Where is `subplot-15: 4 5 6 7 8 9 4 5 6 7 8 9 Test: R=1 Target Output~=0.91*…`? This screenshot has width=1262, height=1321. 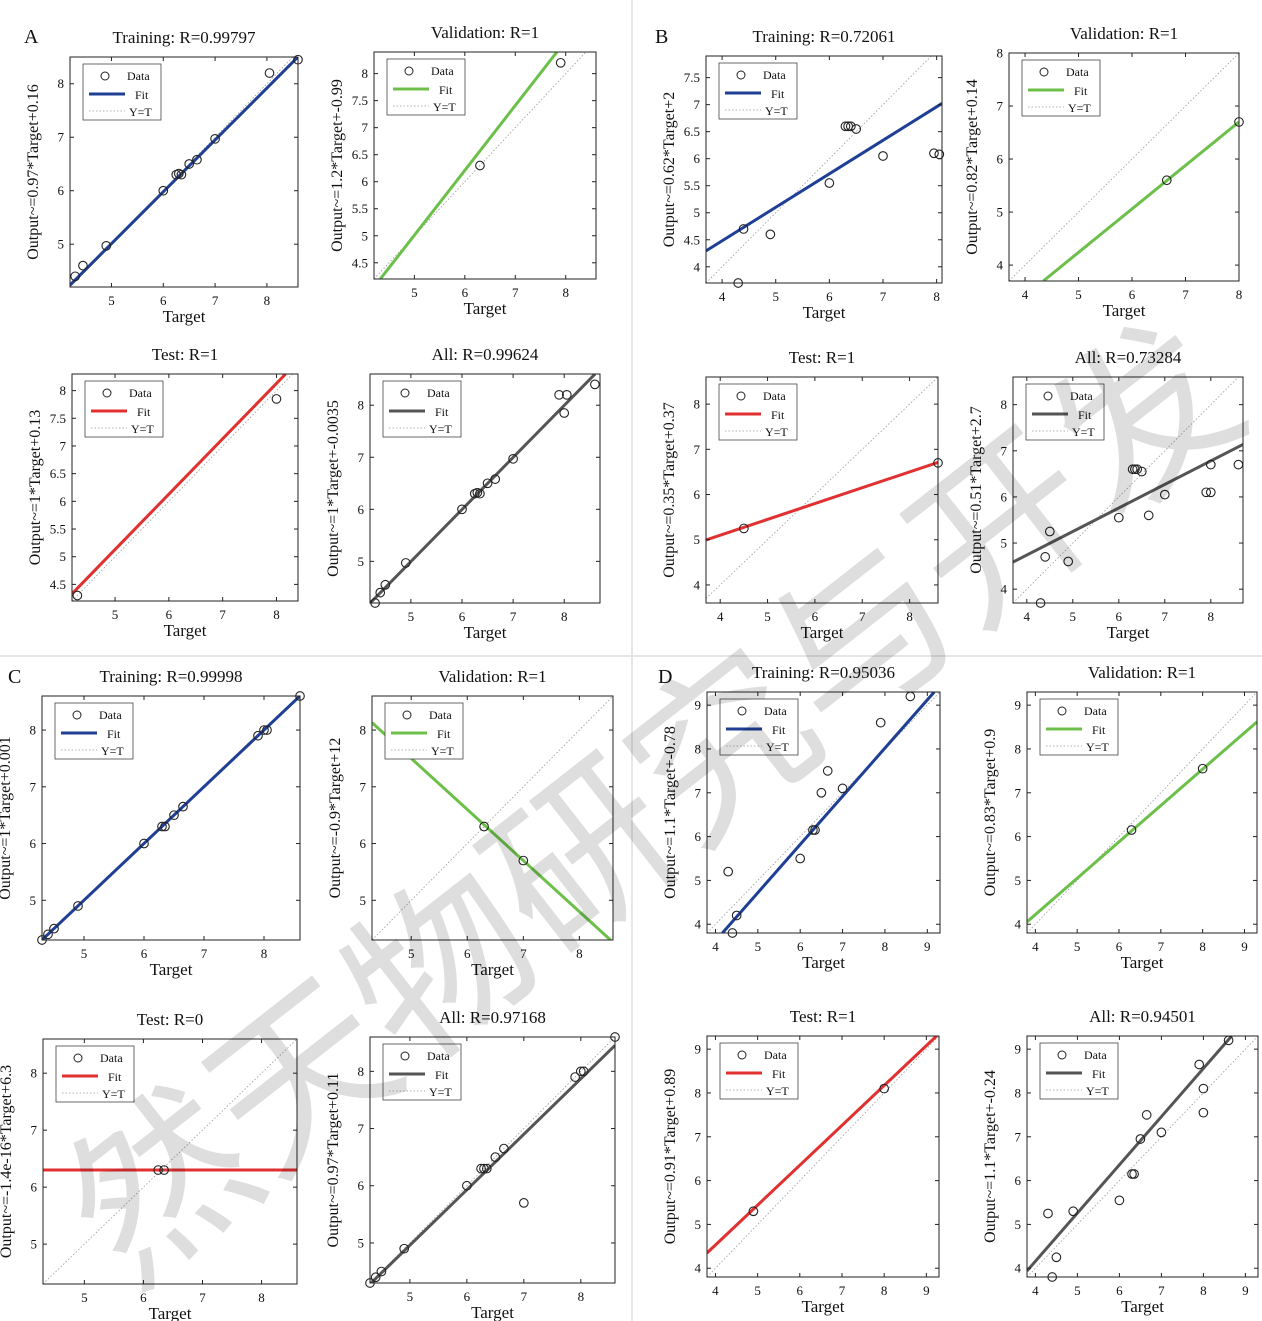 subplot-15: 4 5 6 7 8 9 4 5 6 7 8 9 Test: R=1 Target Output~=0.91*… is located at coordinates (801, 1161).